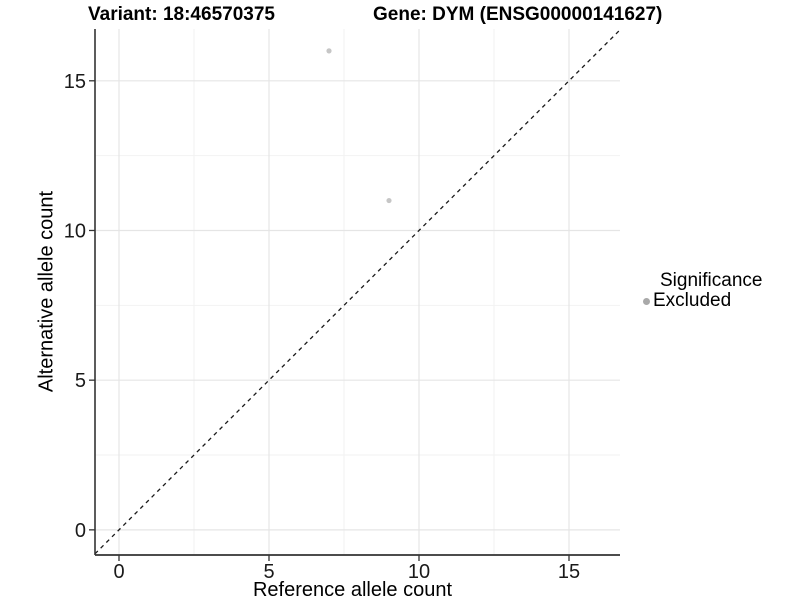 The image size is (800, 600). I want to click on y-tick-label: 5, so click(80, 381).